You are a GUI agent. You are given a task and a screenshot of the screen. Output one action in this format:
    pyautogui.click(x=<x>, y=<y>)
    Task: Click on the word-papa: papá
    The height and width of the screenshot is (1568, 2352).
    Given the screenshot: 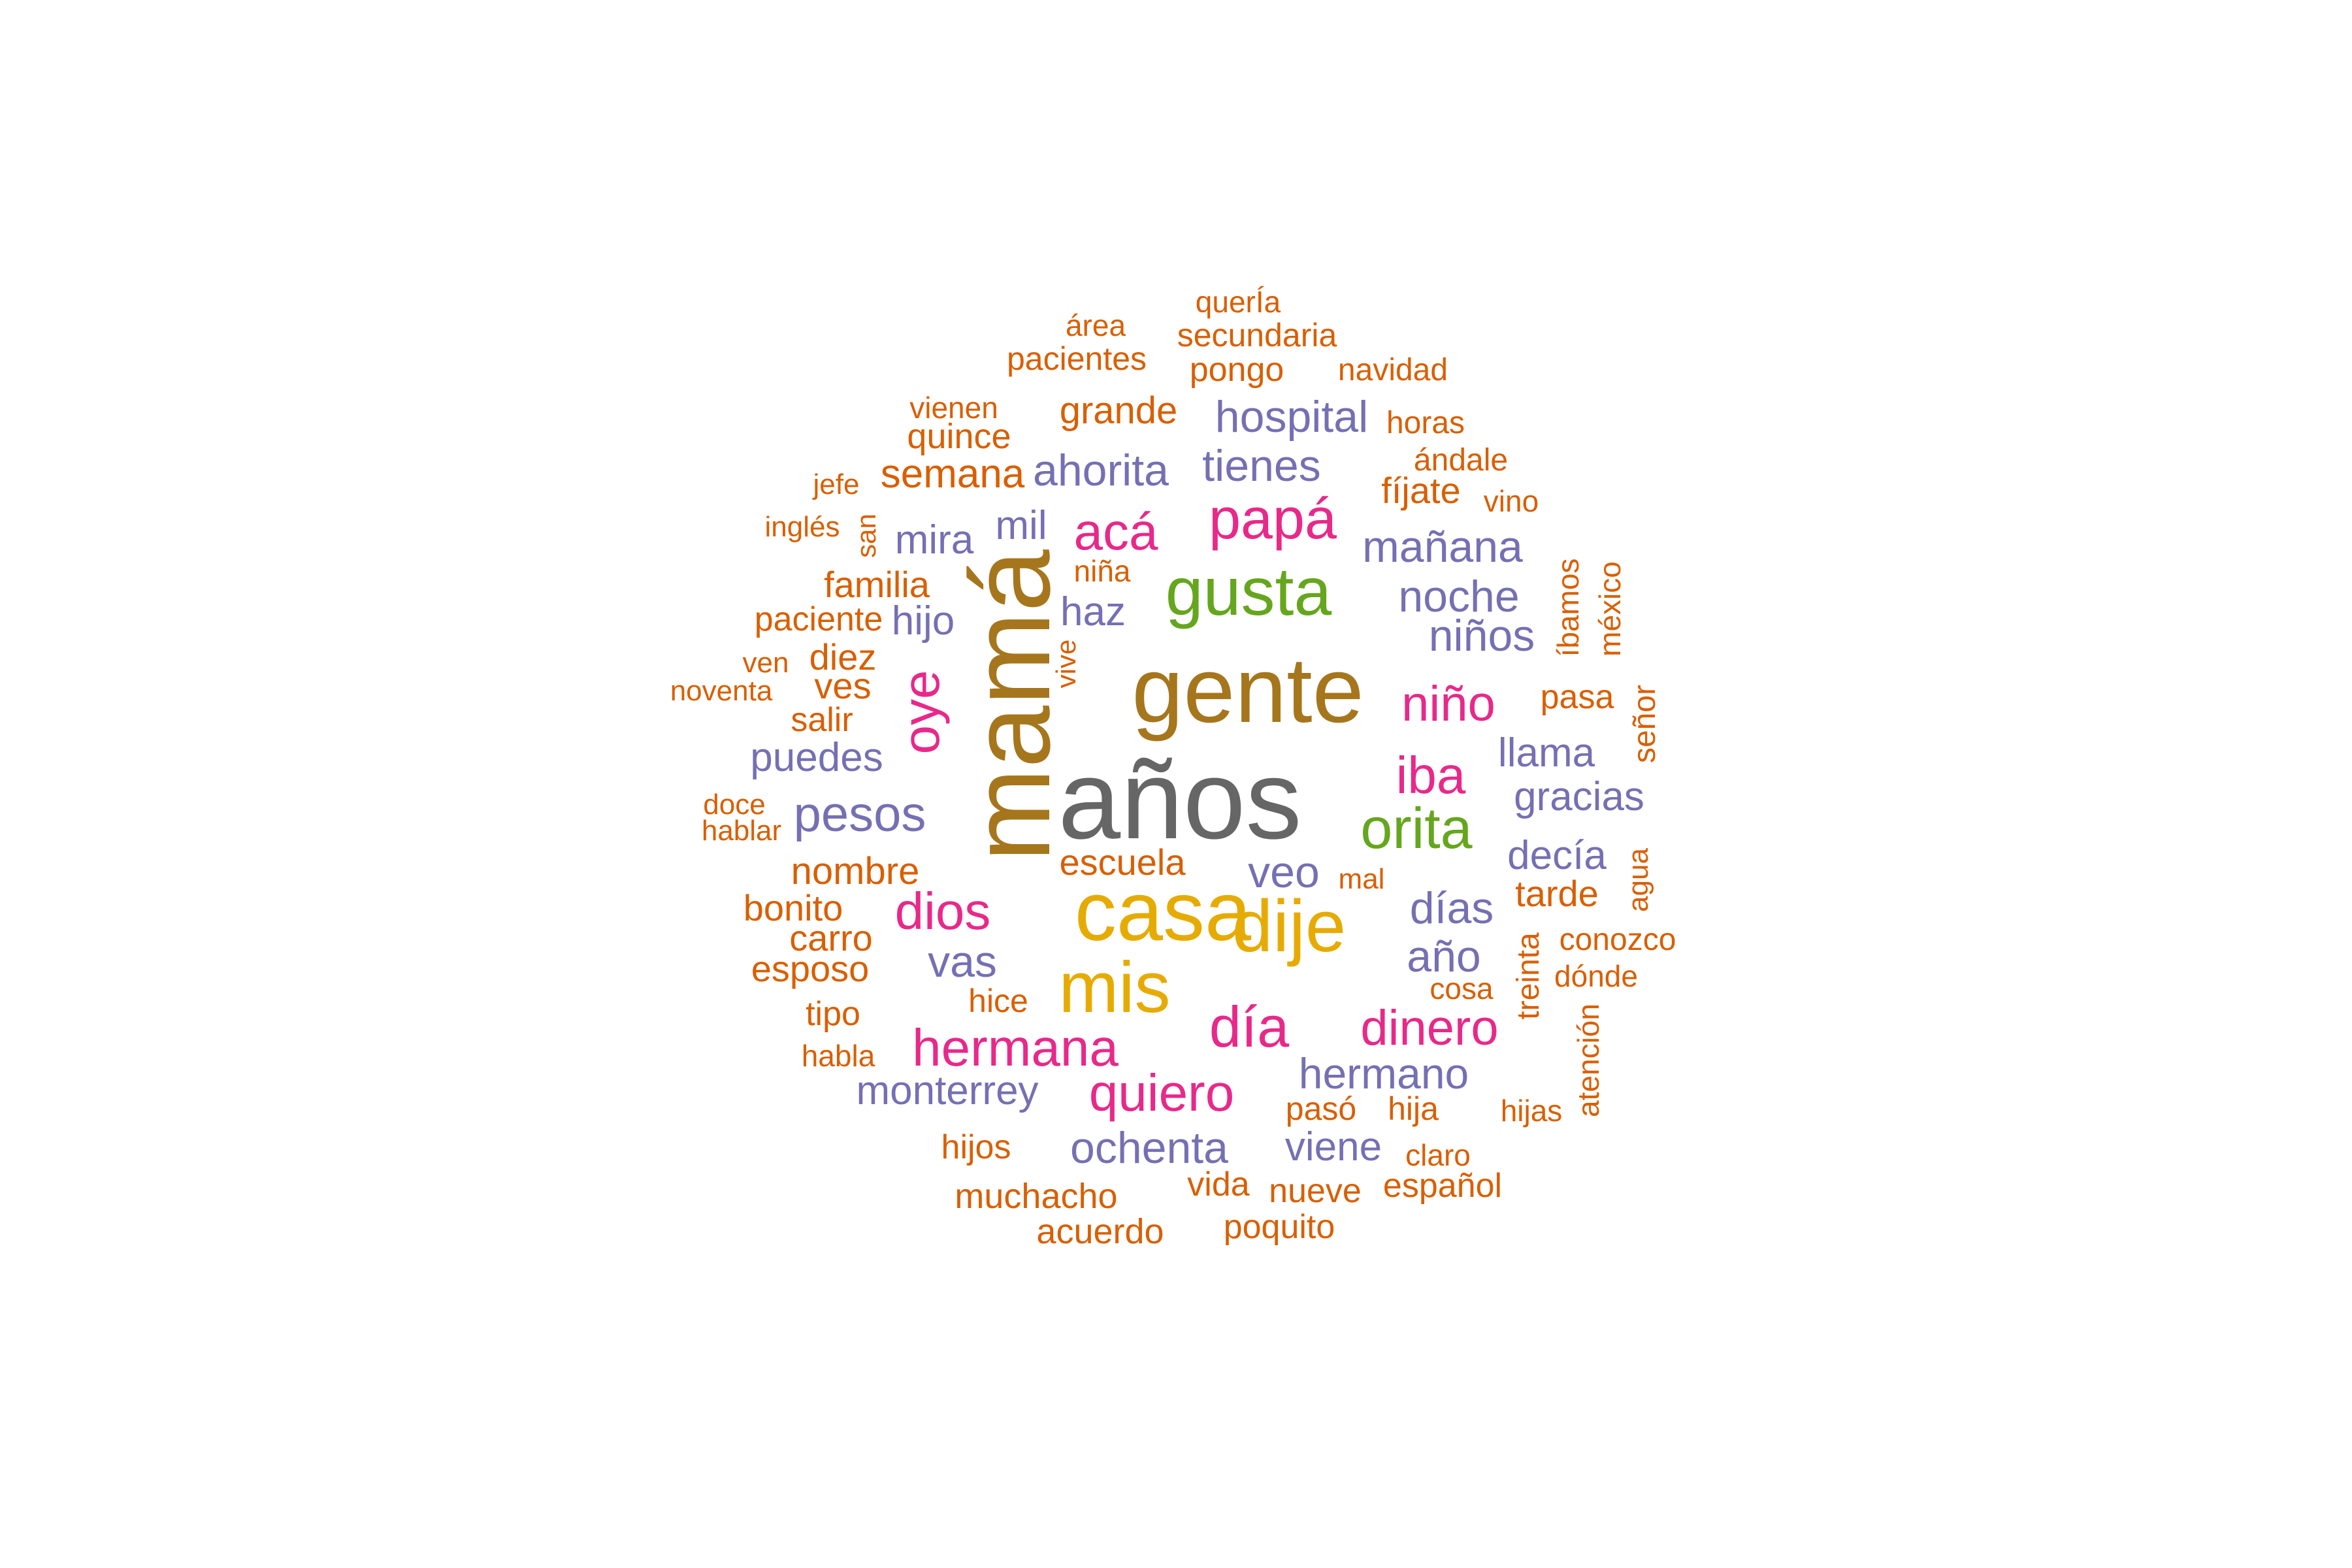 What is the action you would take?
    pyautogui.click(x=1273, y=518)
    